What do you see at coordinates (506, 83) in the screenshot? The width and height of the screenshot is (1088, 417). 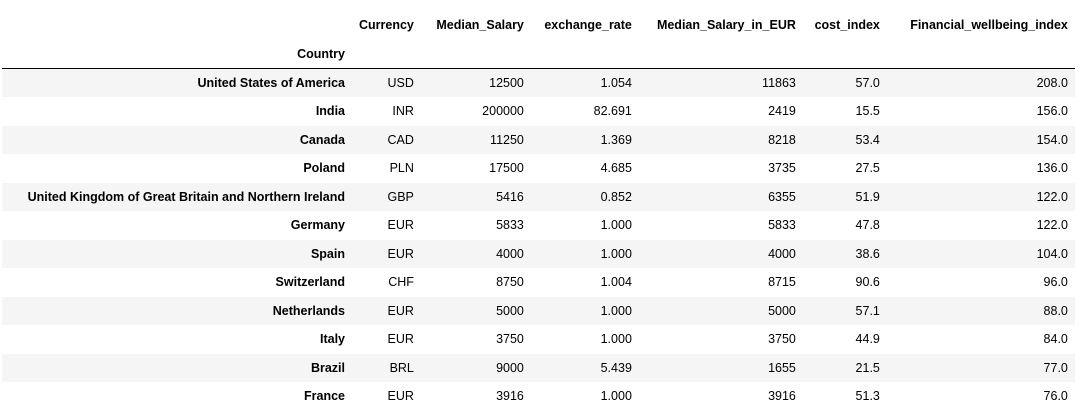 I see `table-cell: 12500` at bounding box center [506, 83].